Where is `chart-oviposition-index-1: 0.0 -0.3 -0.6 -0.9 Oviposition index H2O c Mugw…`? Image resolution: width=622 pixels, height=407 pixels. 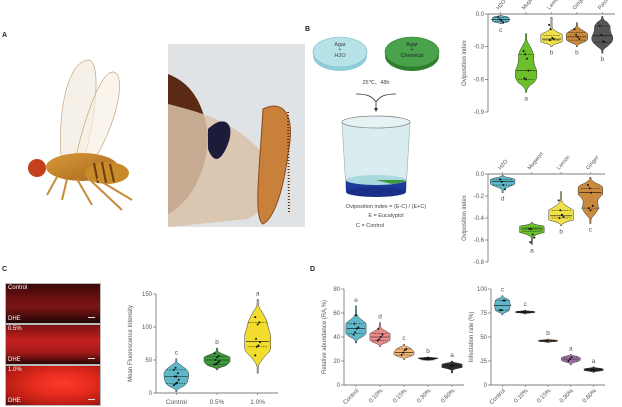 chart-oviposition-index-1: 0.0 -0.3 -0.6 -0.9 Oviposition index H2O c Mugw… is located at coordinates (539, 58).